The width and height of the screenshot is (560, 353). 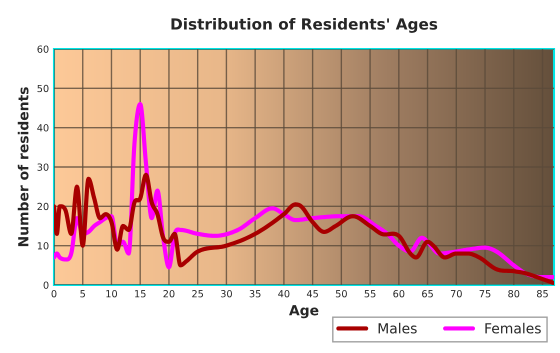 What do you see at coordinates (46, 285) in the screenshot?
I see `y-tick-label: 0` at bounding box center [46, 285].